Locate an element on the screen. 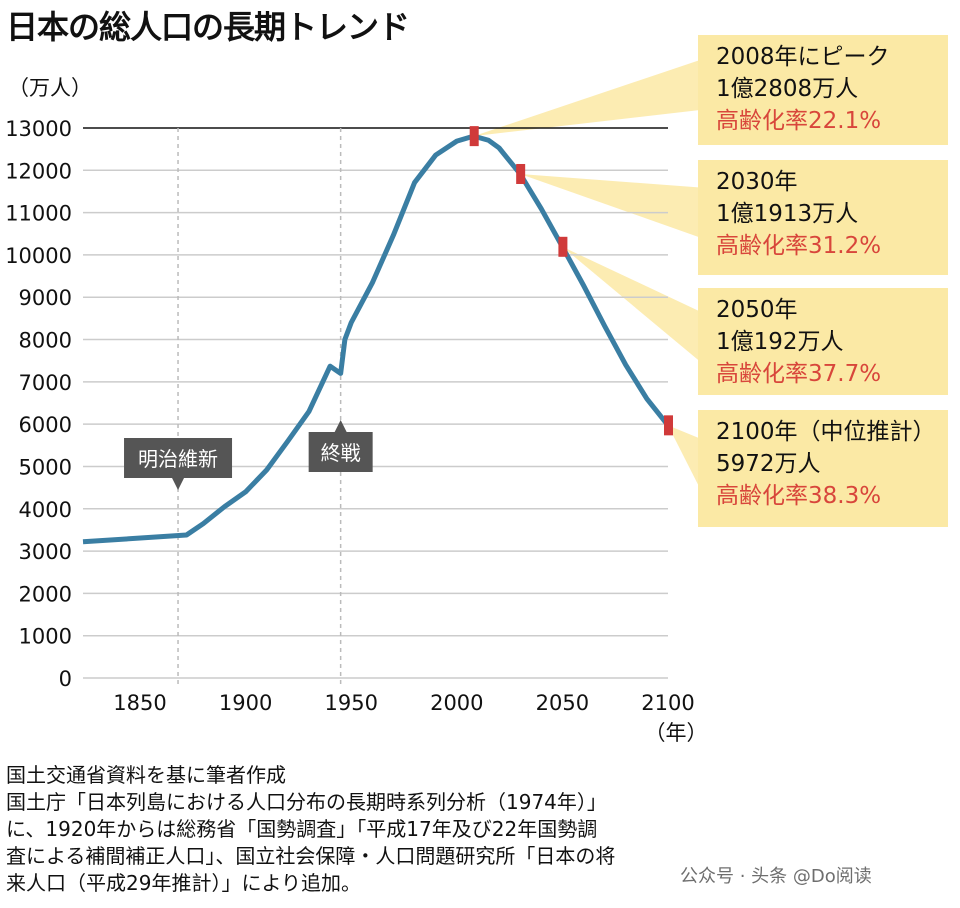 The width and height of the screenshot is (960, 908). chart-title: 日本の総人口の長期トレンド is located at coordinates (208, 27).